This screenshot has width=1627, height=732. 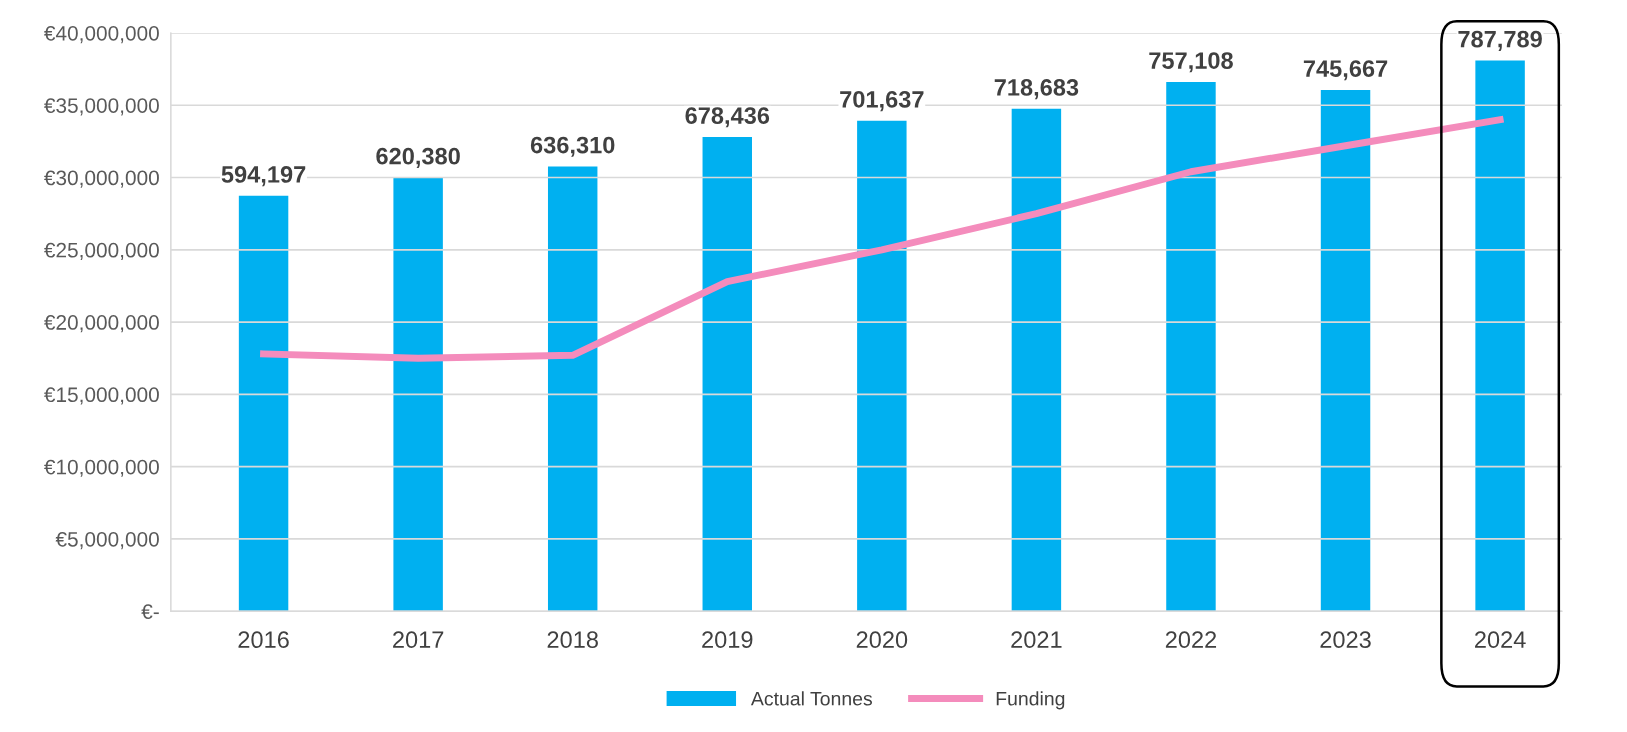 What do you see at coordinates (727, 640) in the screenshot?
I see `x-tick-label: 2019` at bounding box center [727, 640].